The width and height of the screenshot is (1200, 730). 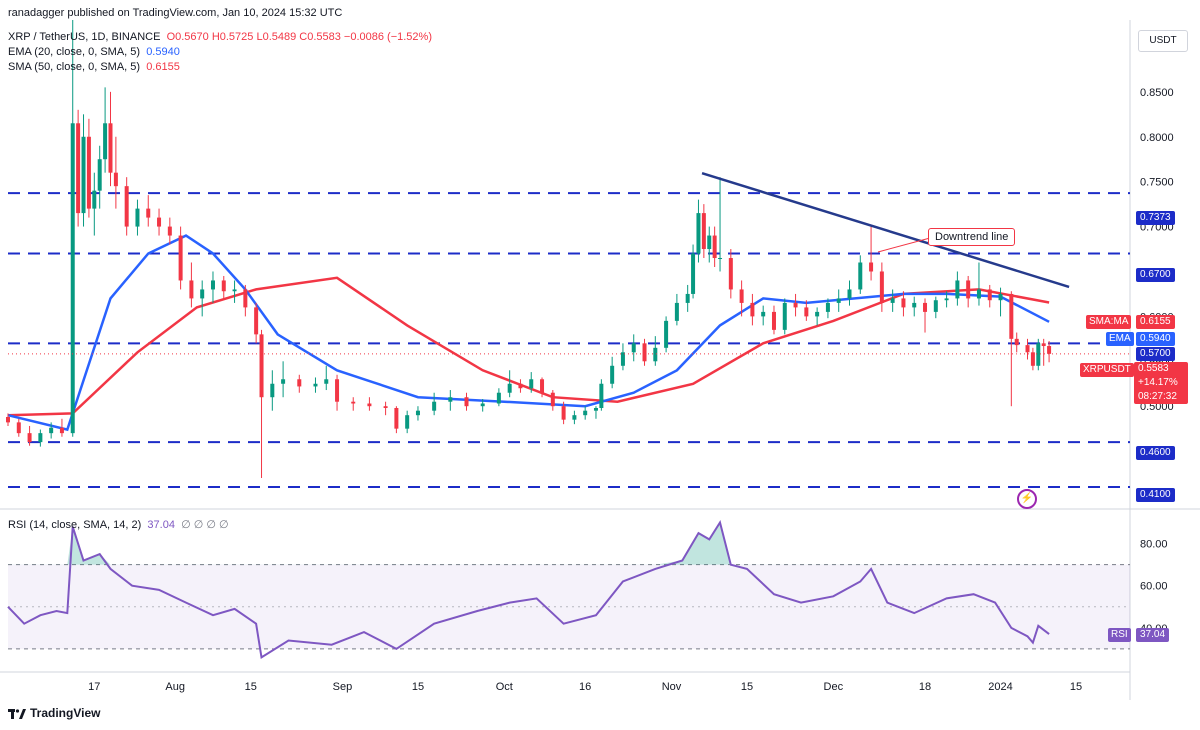 What do you see at coordinates (1163, 41) in the screenshot?
I see `currency-button: USDT` at bounding box center [1163, 41].